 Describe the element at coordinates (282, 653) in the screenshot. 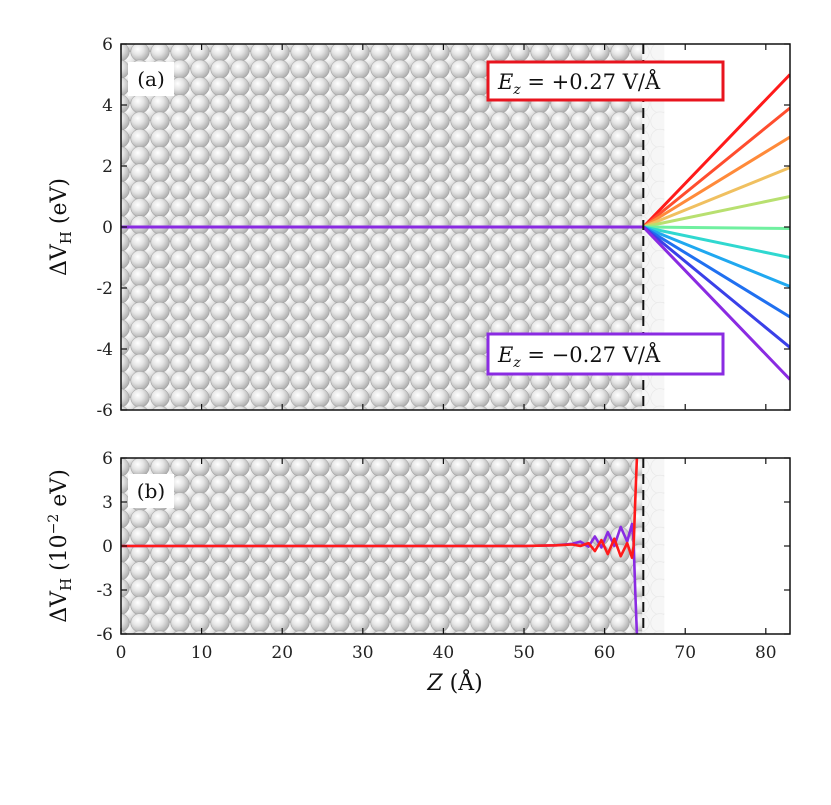

I see `x-tick-label: 20` at that location.